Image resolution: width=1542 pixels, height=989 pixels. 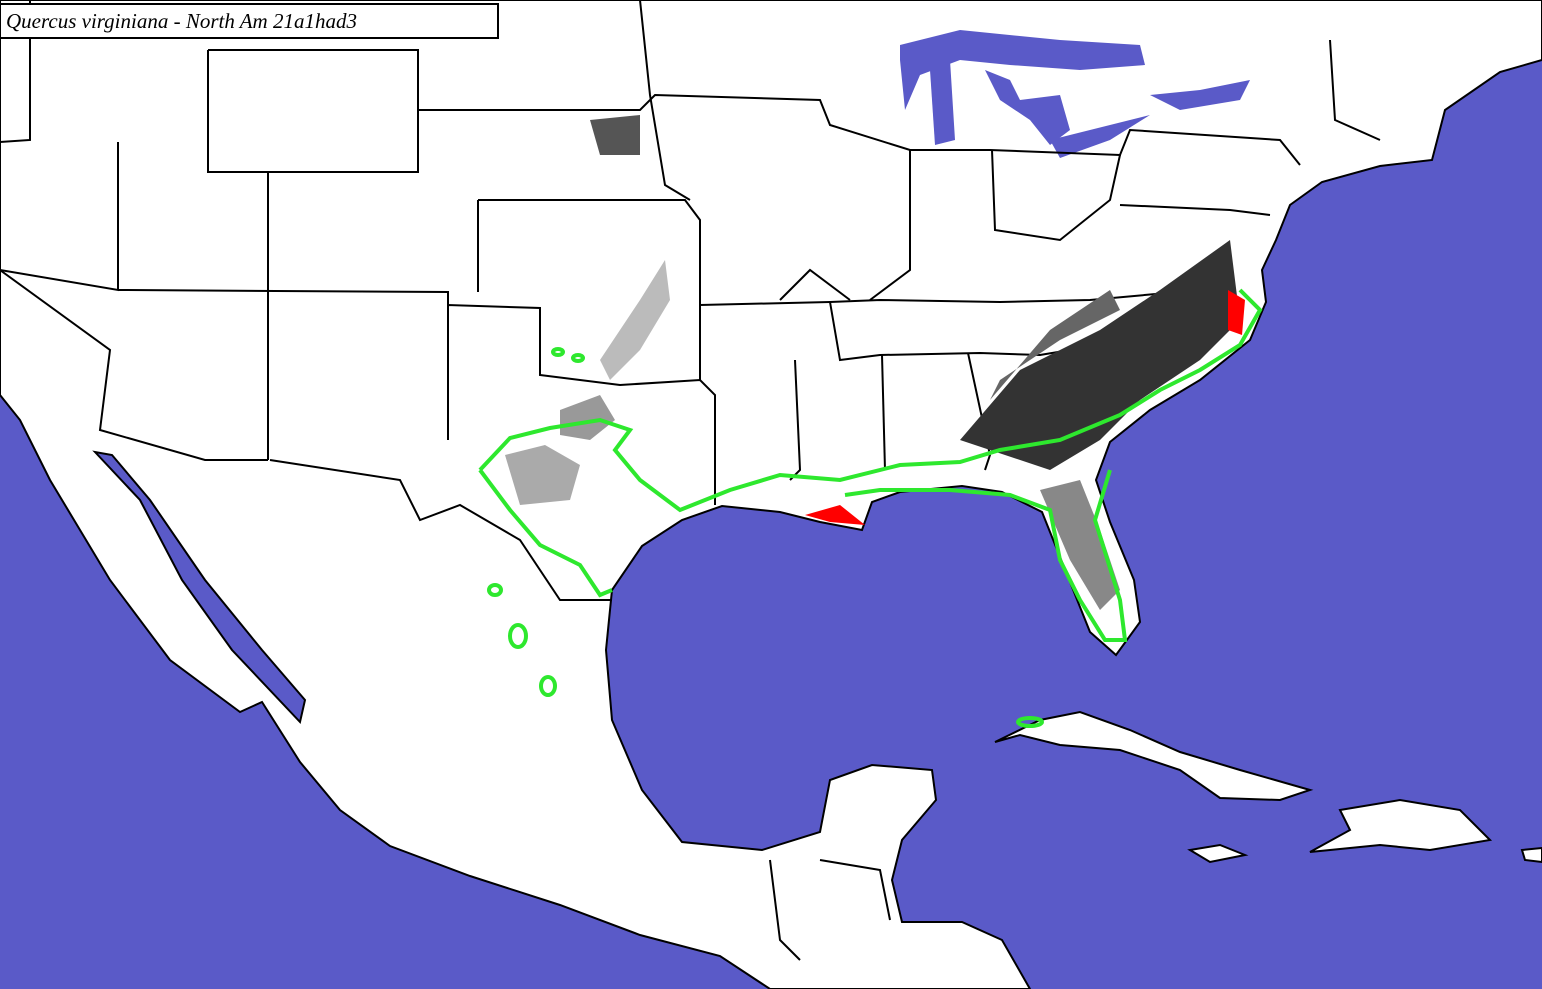 What do you see at coordinates (1268, 787) in the screenshot?
I see `islands` at bounding box center [1268, 787].